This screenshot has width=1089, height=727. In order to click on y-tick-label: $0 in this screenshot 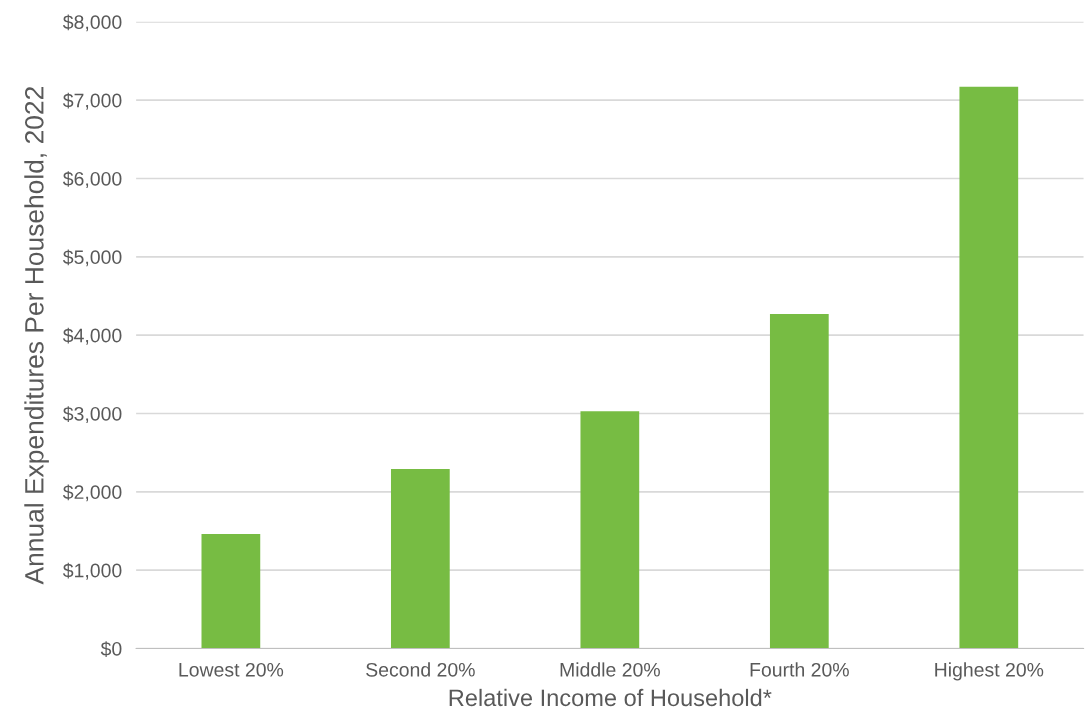, I will do `click(111, 649)`.